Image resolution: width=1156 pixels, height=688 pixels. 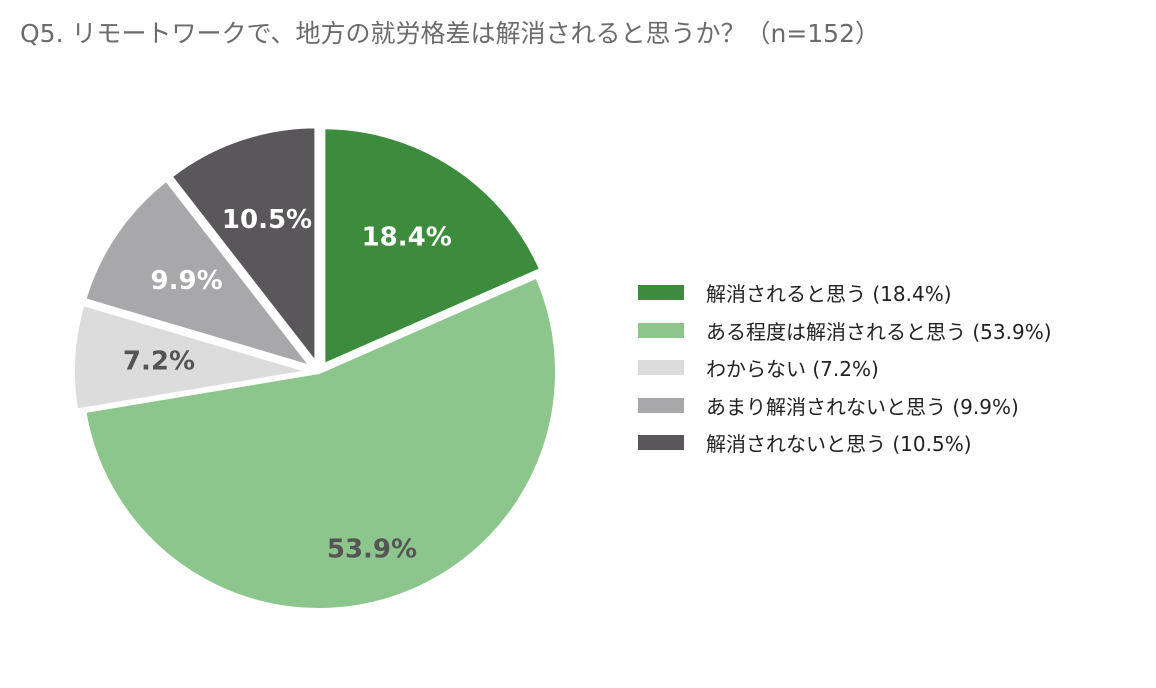 What do you see at coordinates (372, 549) in the screenshot?
I see `slice-data-label: 53.9%` at bounding box center [372, 549].